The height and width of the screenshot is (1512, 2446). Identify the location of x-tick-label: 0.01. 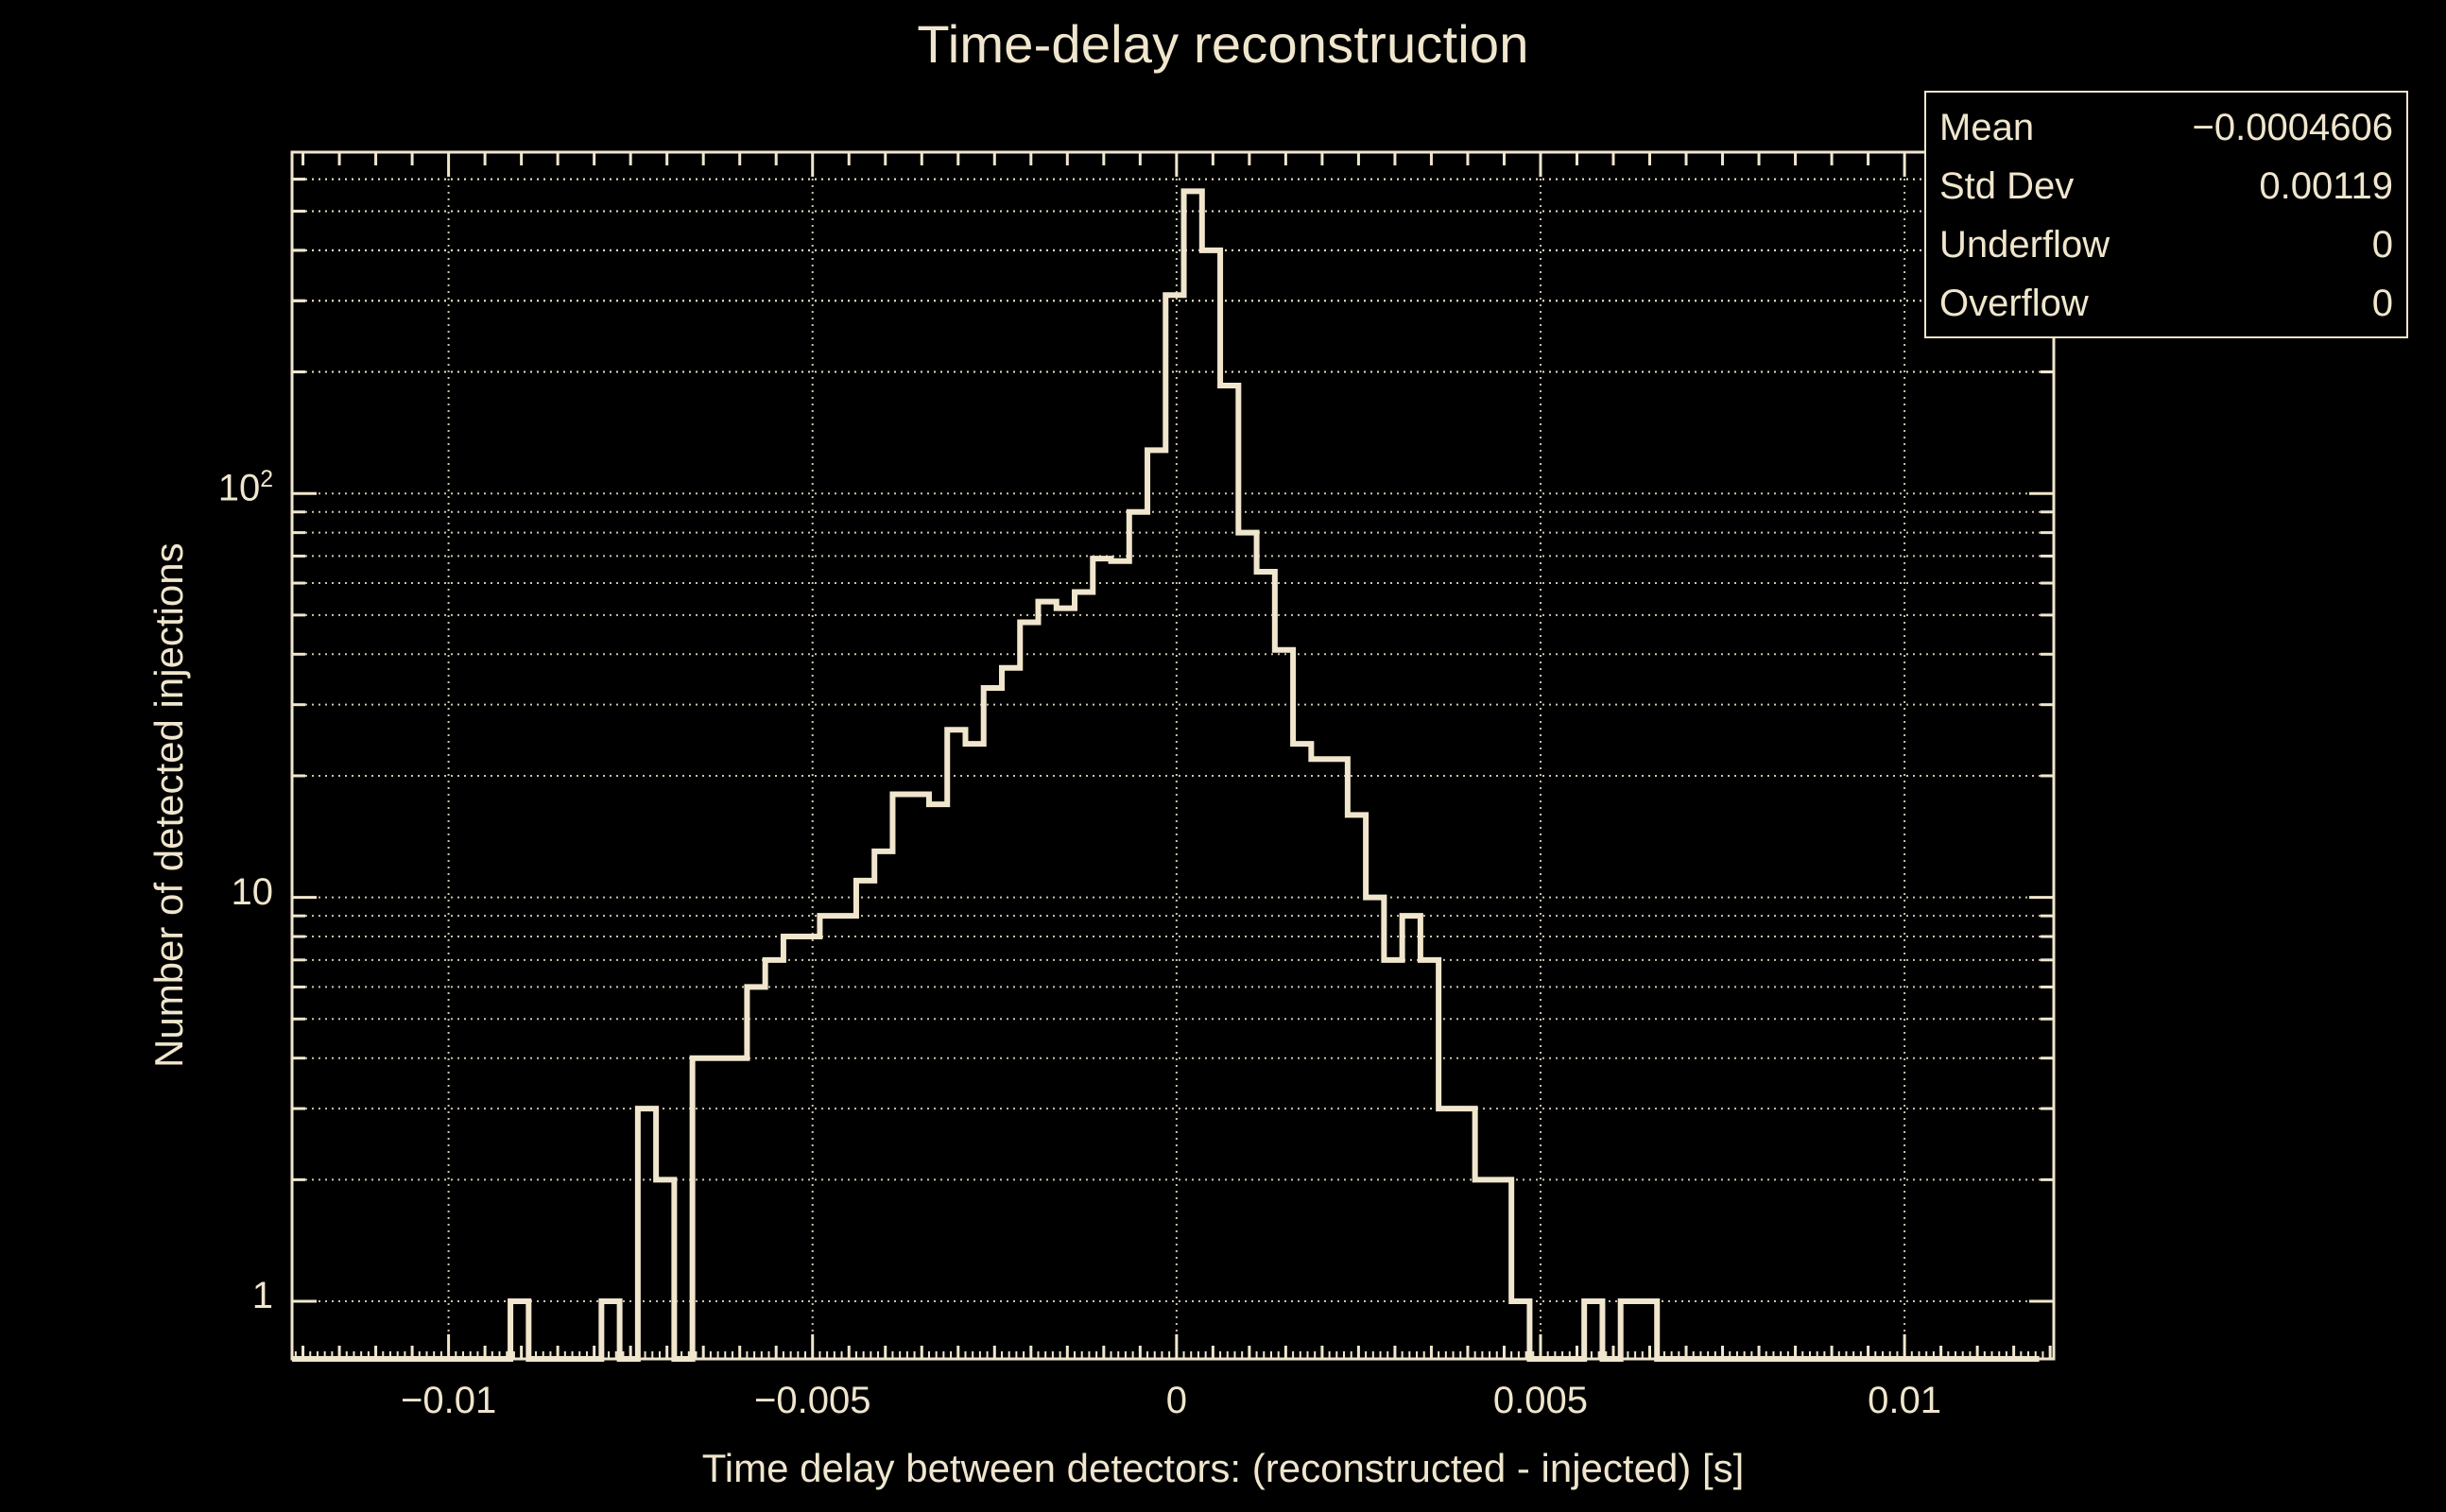
(1905, 1400).